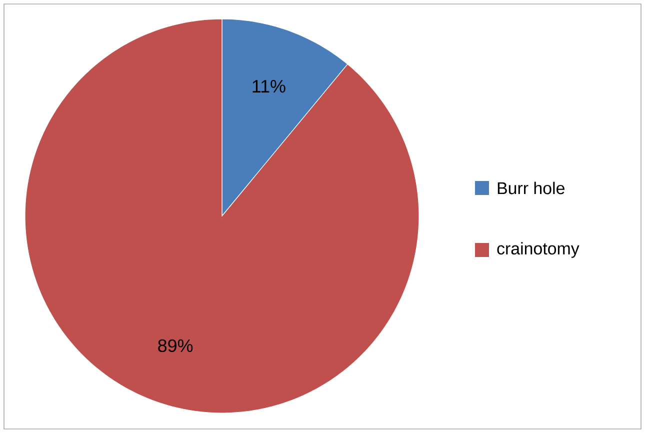 This screenshot has height=433, width=645. Describe the element at coordinates (538, 250) in the screenshot. I see `legend-label: crainotomy` at that location.